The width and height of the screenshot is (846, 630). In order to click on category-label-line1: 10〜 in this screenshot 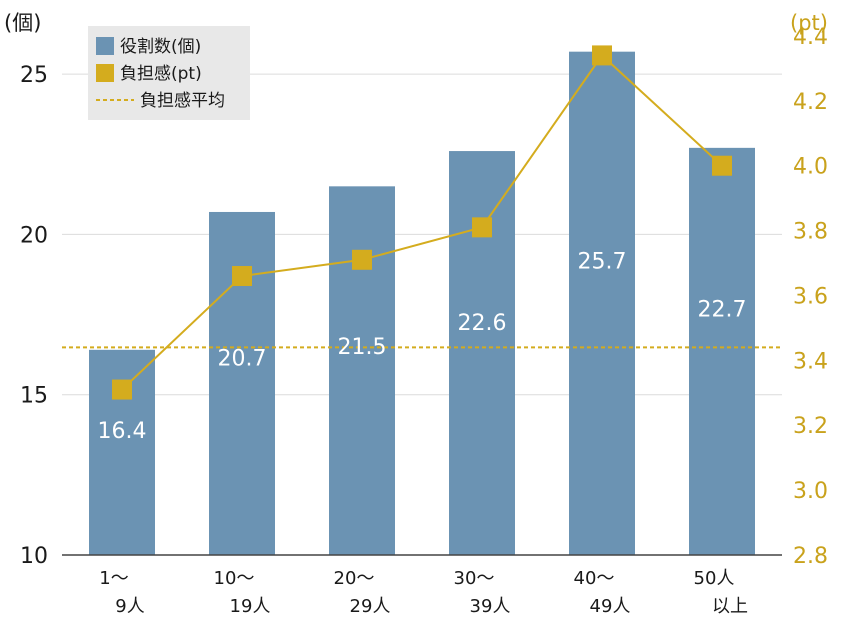, I will do `click(234, 578)`.